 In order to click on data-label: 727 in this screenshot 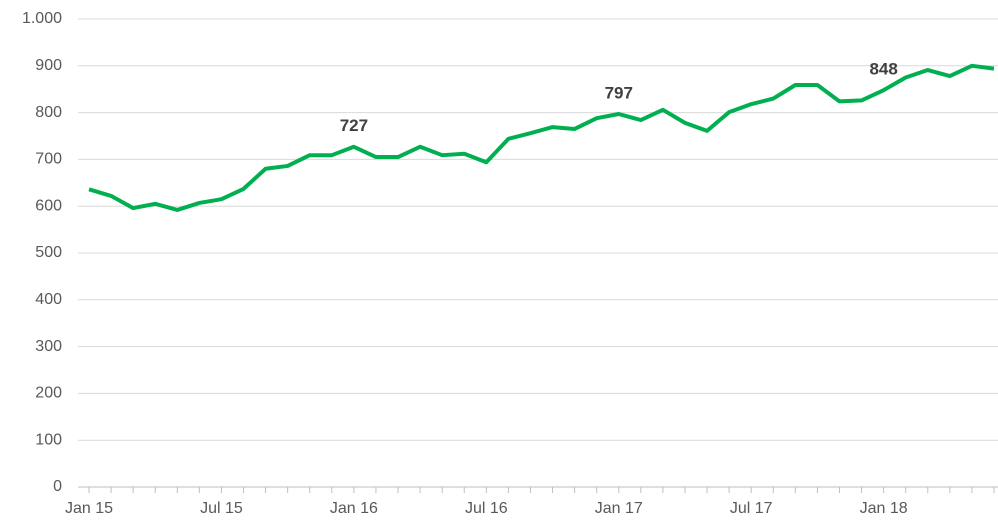, I will do `click(354, 125)`.